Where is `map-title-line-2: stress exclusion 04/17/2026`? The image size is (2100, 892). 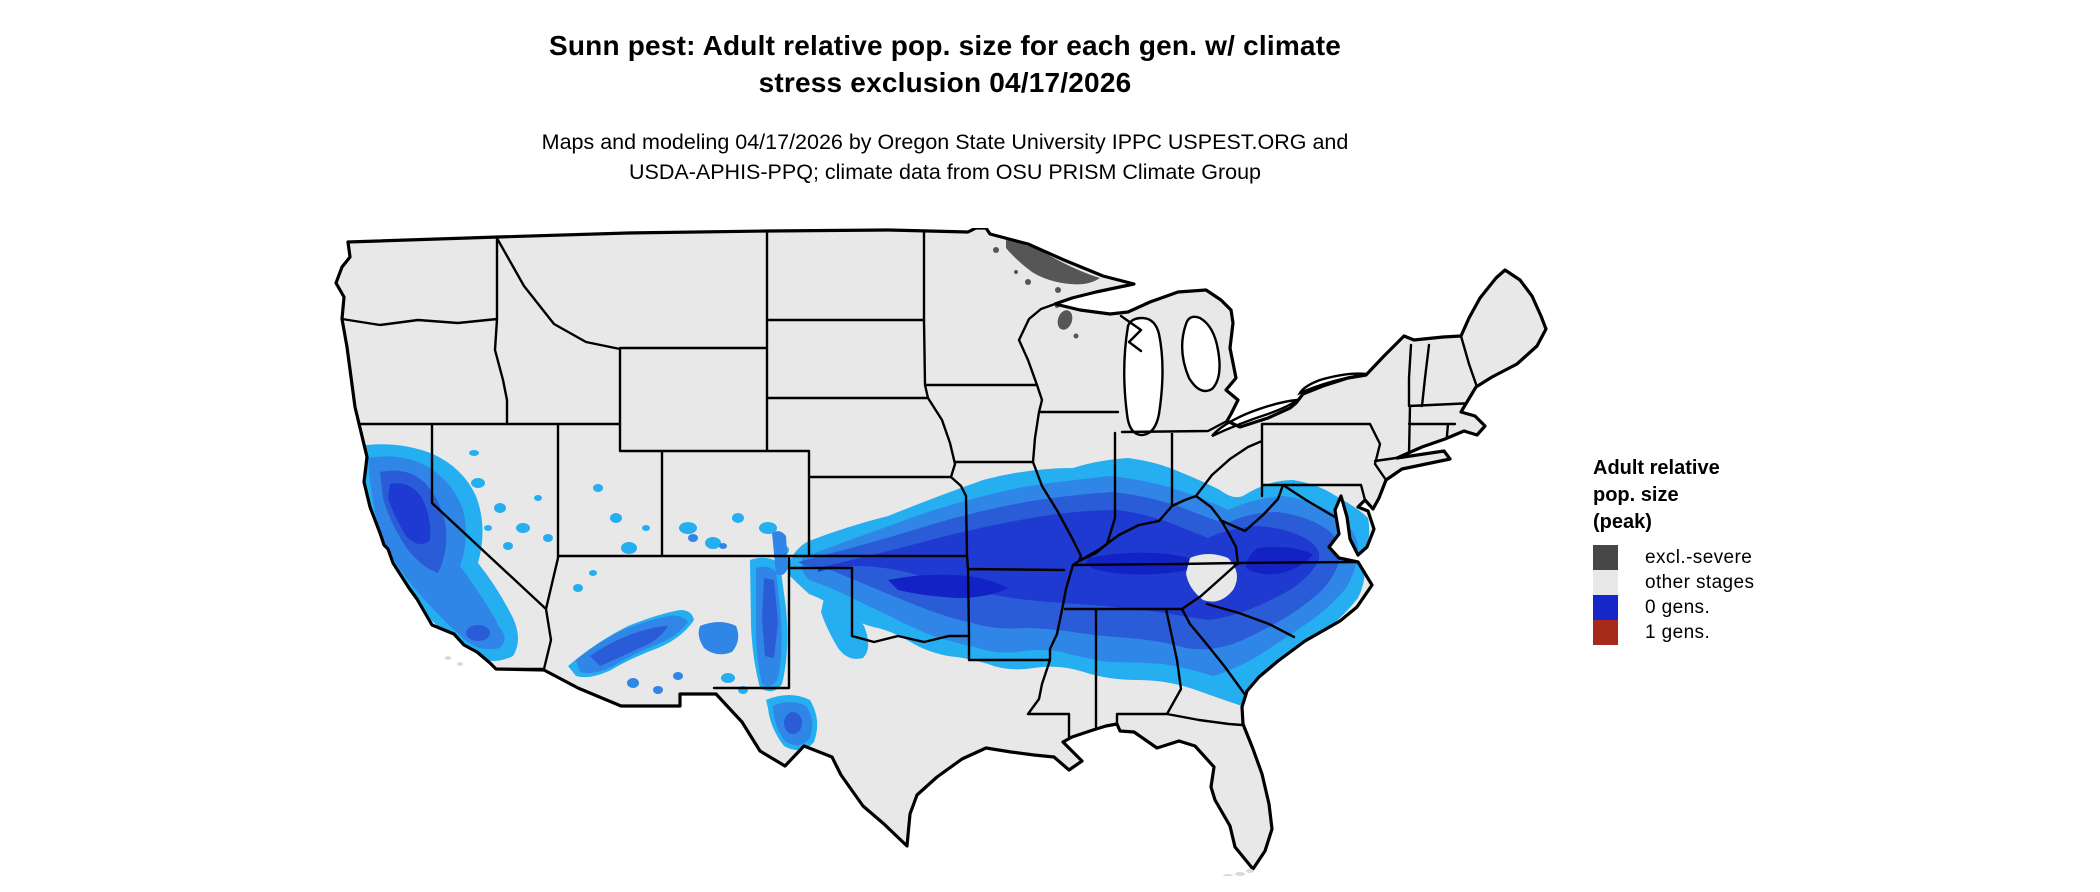 map-title-line-2: stress exclusion 04/17/2026 is located at coordinates (945, 82).